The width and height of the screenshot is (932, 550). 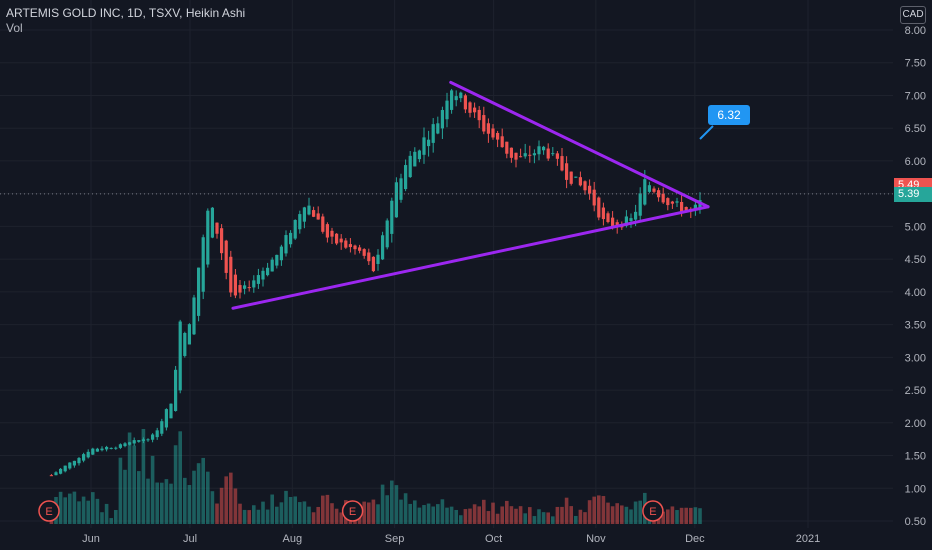 What do you see at coordinates (14, 28) in the screenshot?
I see `volume-label: Vol` at bounding box center [14, 28].